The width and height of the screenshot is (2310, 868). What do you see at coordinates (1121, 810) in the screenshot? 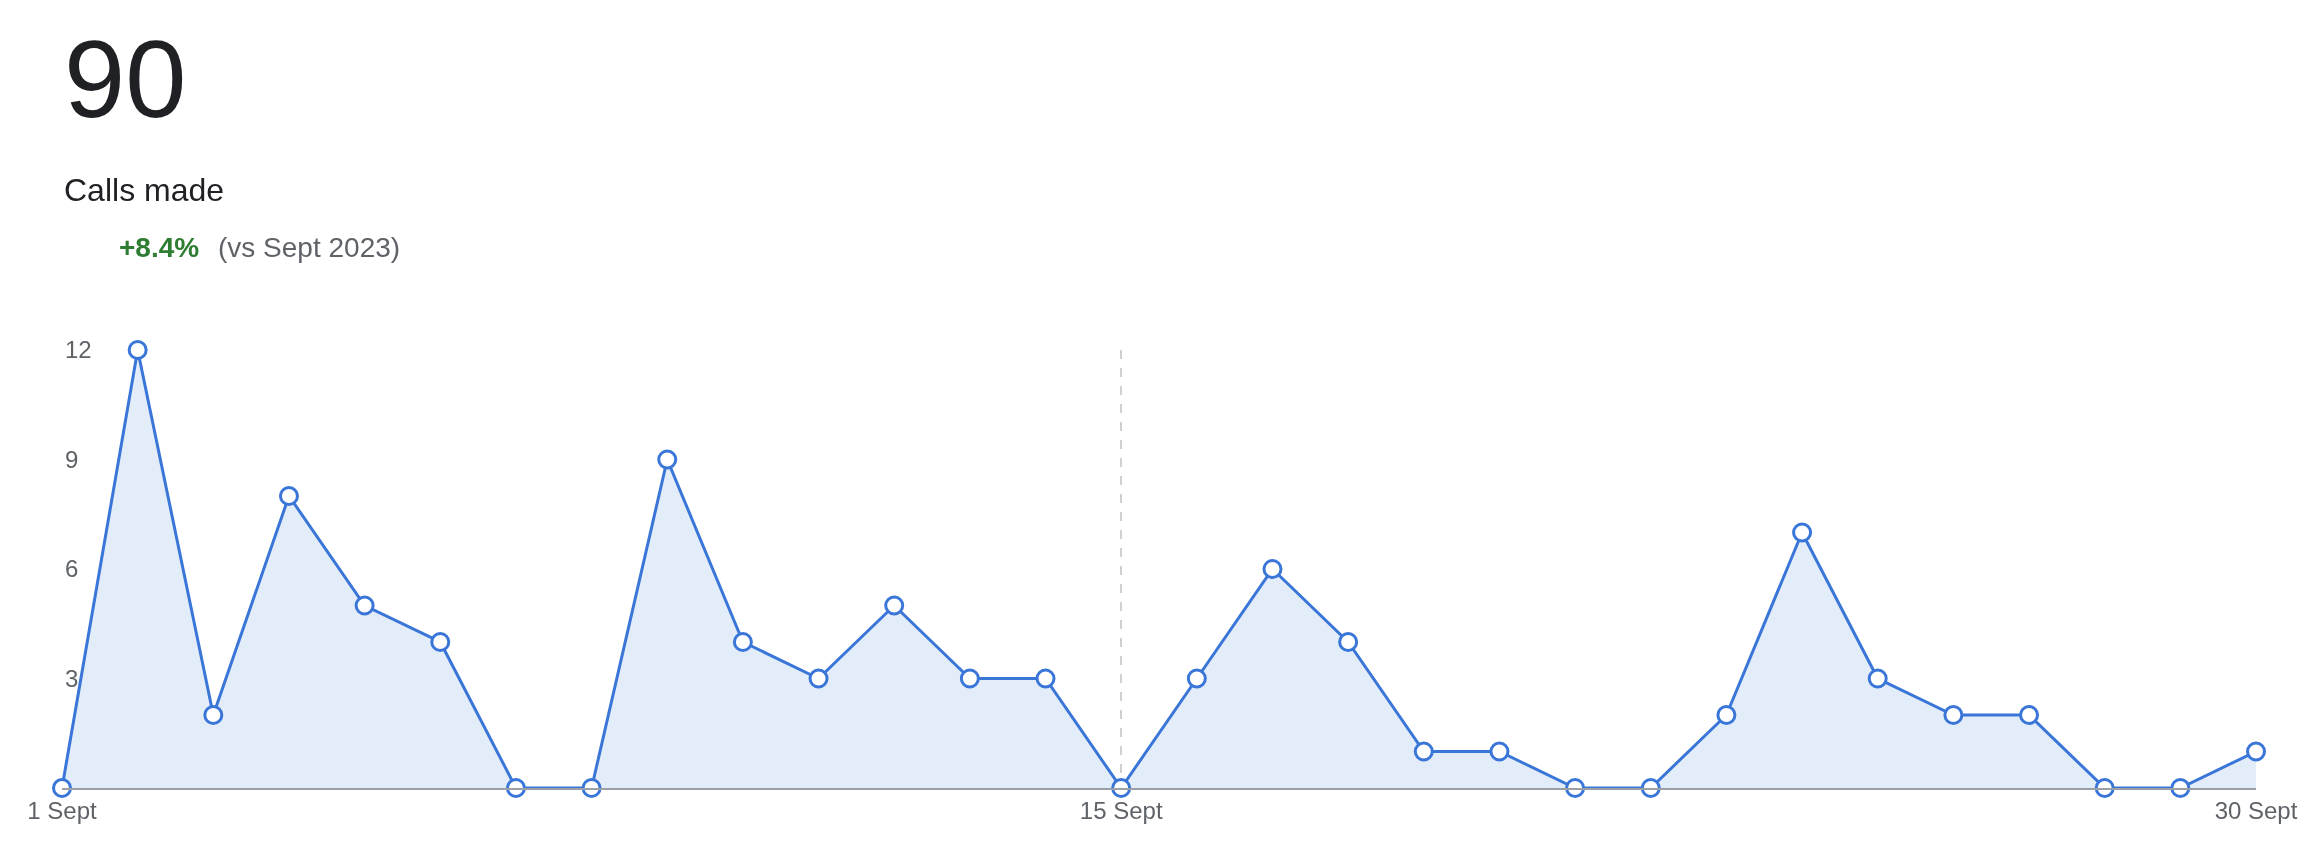
I see `x-tick-label: 15 Sept` at bounding box center [1121, 810].